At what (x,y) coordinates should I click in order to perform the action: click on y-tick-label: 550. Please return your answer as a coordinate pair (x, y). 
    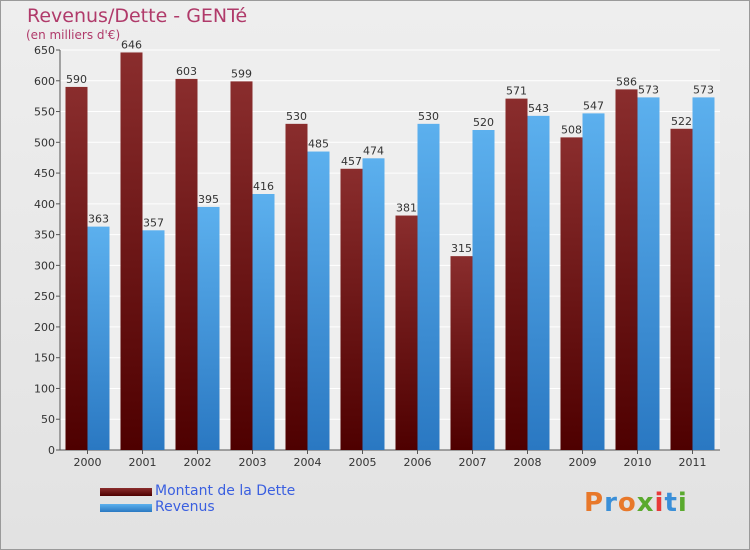
    Looking at the image, I should click on (44, 112).